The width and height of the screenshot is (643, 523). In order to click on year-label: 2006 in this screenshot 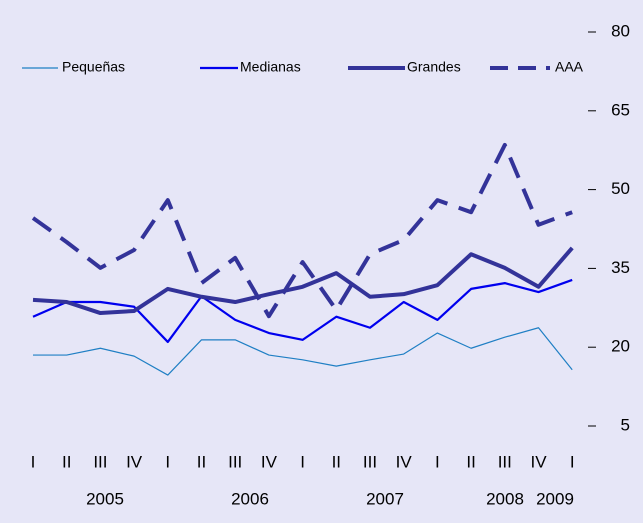, I will do `click(250, 498)`.